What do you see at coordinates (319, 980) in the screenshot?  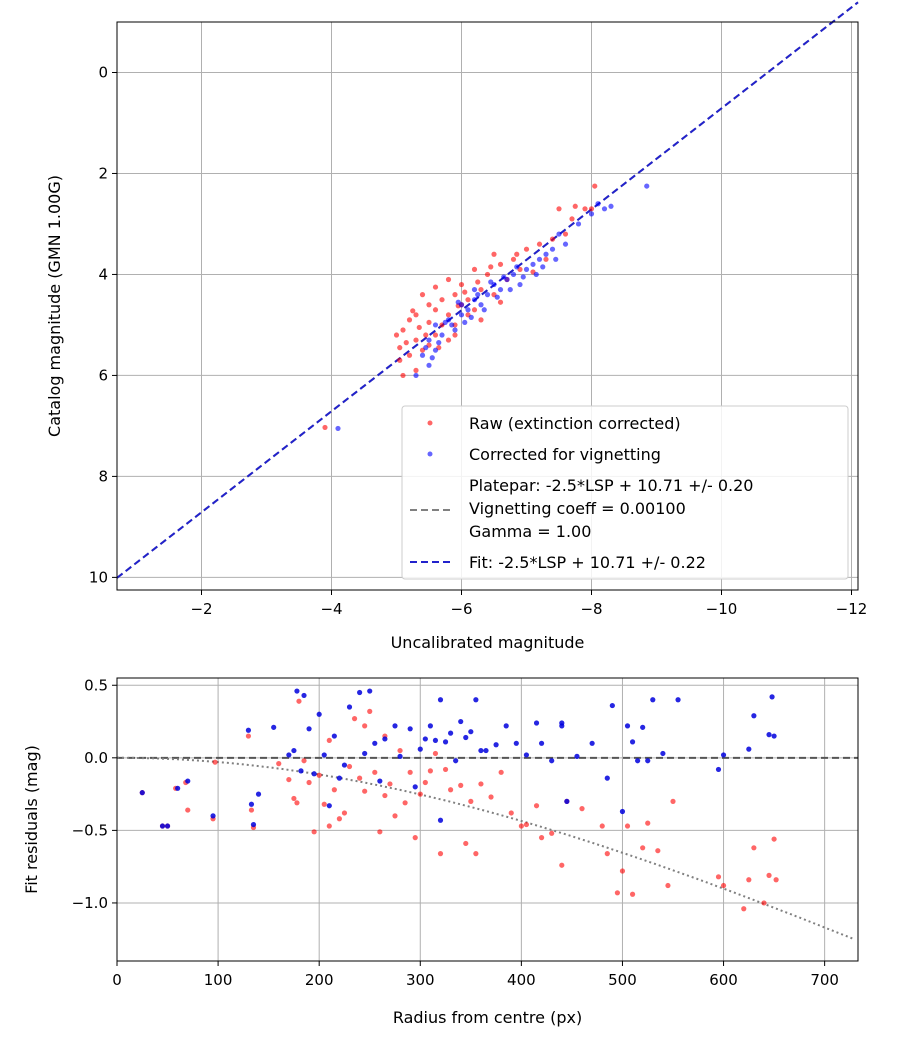 I see `x-tick-label: 200` at bounding box center [319, 980].